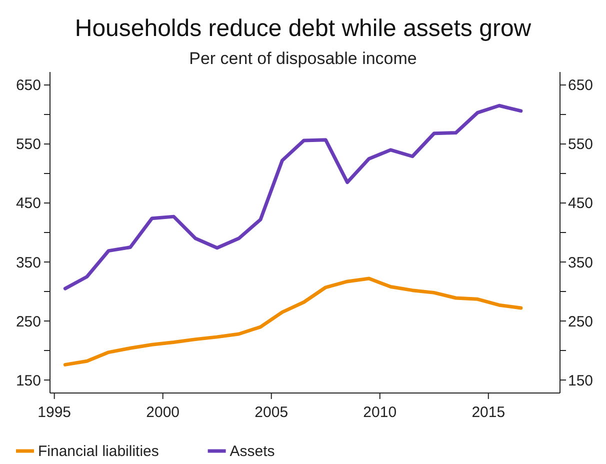  I want to click on y2-tick-label: 450, so click(581, 203).